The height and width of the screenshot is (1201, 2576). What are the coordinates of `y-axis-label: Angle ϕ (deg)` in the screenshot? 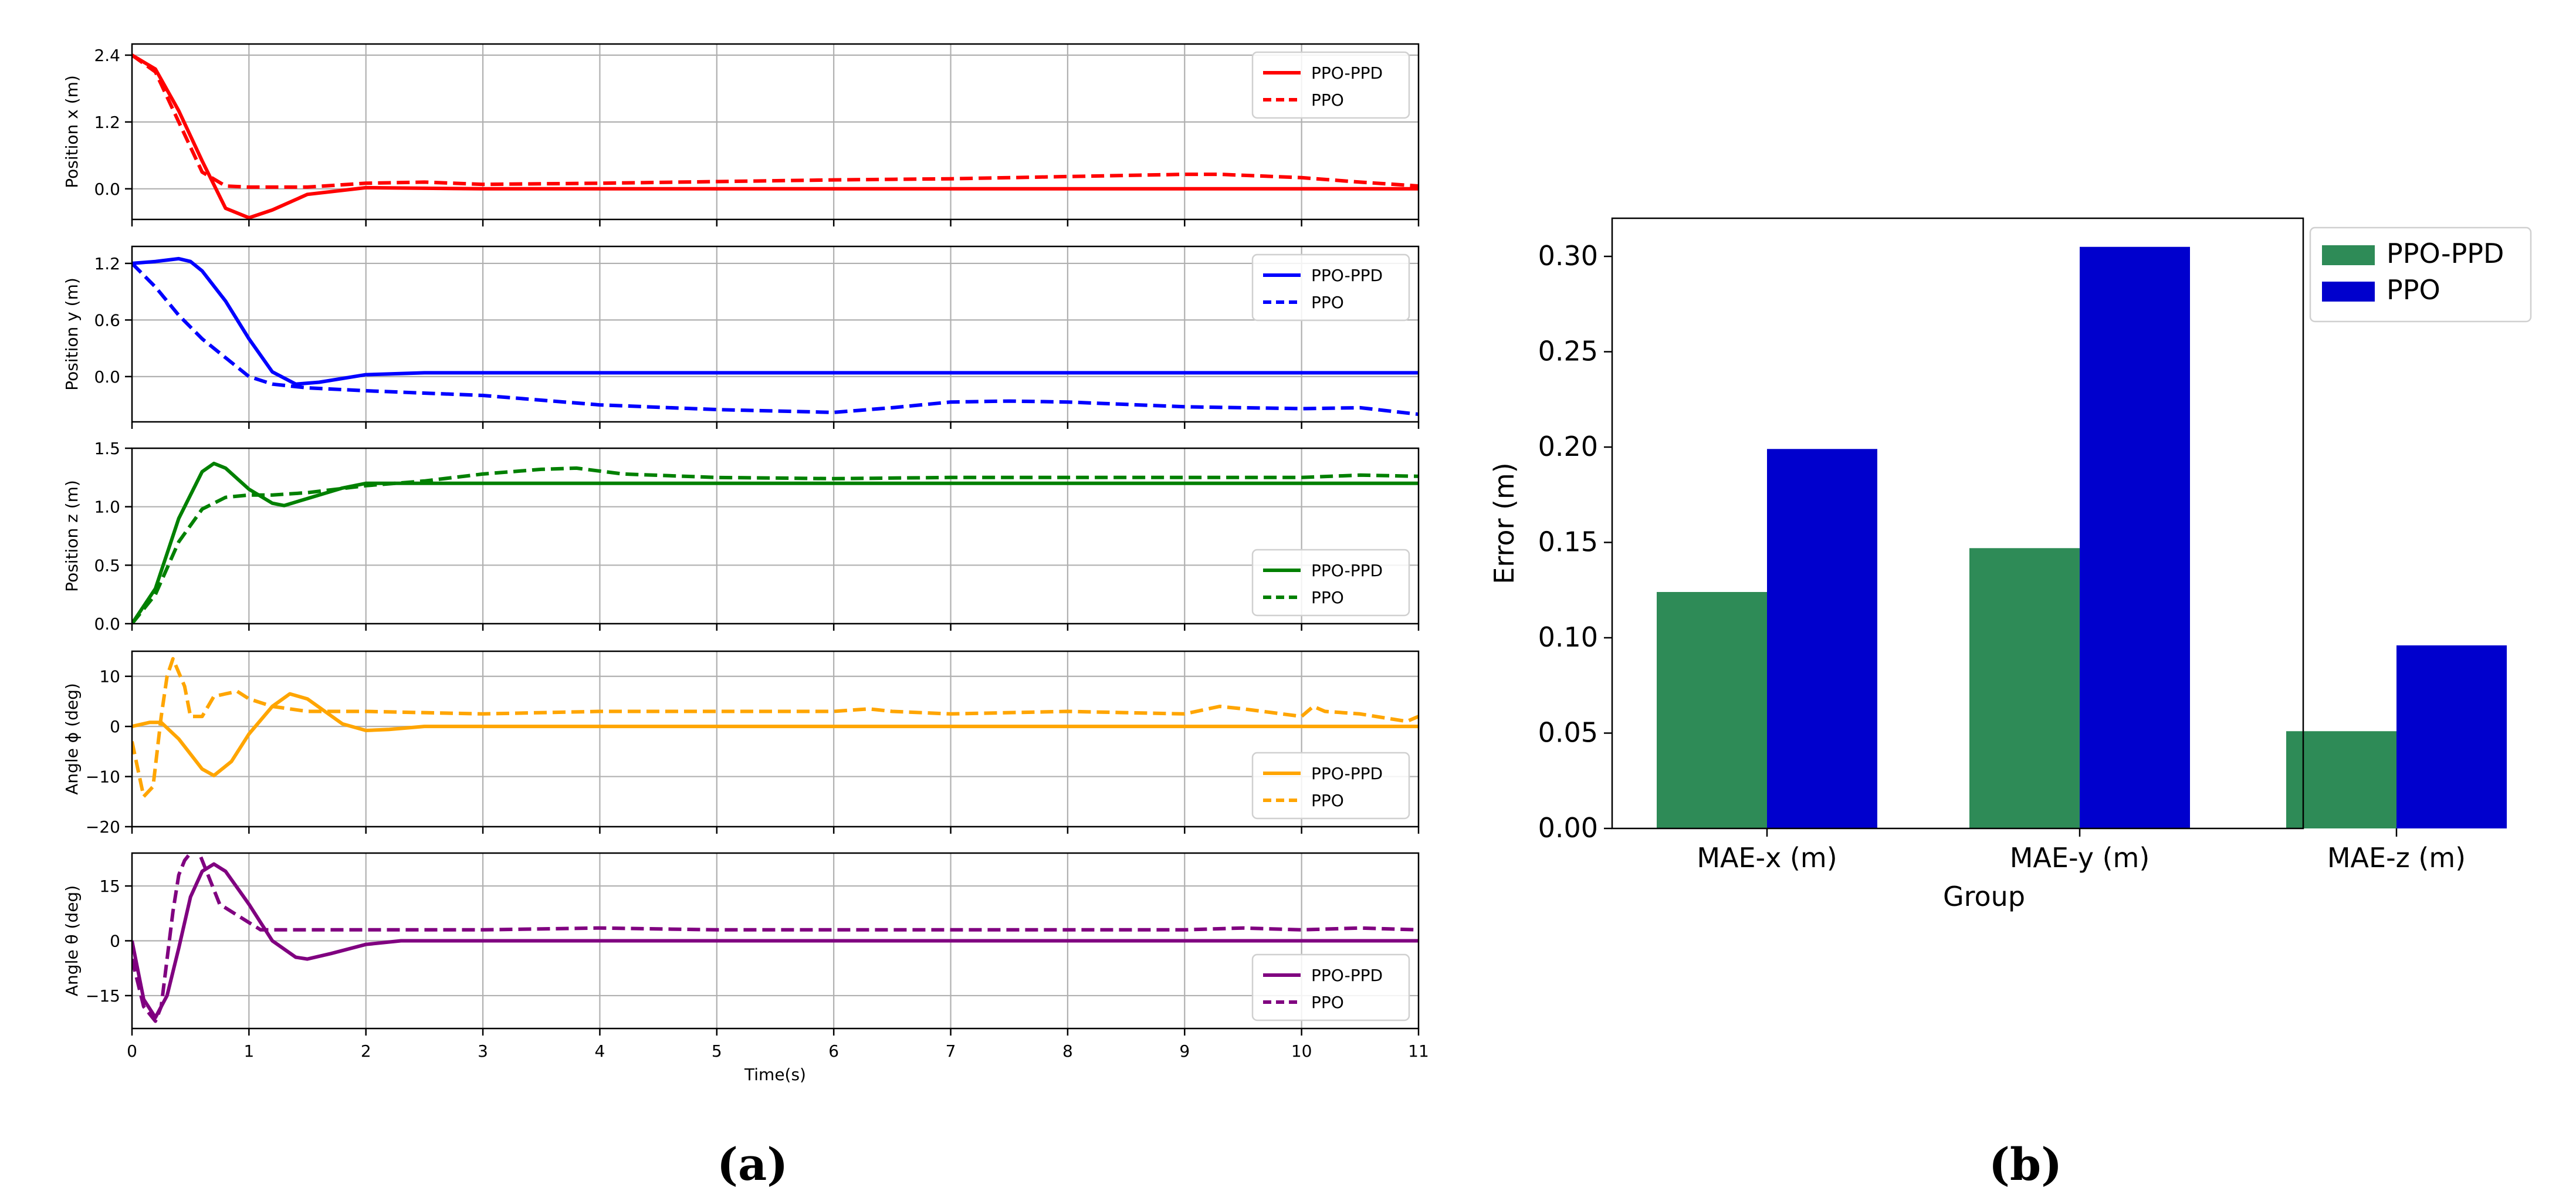 It's located at (72, 739).